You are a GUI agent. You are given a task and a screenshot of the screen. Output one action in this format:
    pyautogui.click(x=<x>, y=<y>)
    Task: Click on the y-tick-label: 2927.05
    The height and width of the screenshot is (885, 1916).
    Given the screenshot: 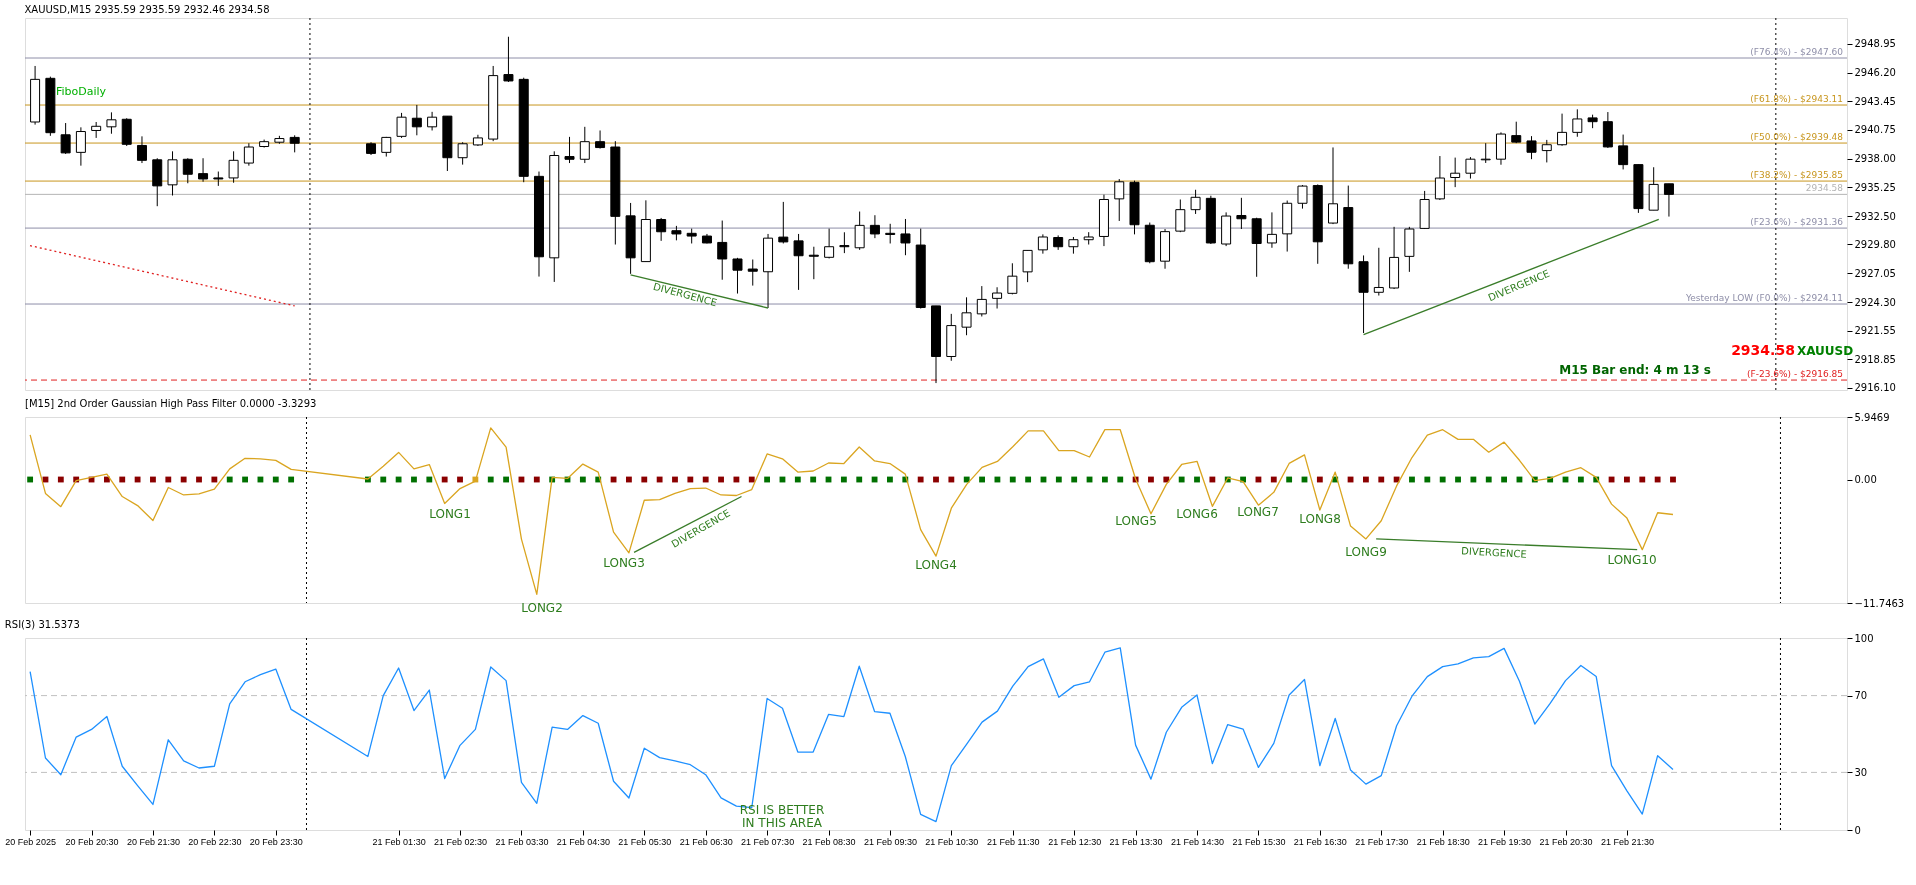 What is the action you would take?
    pyautogui.click(x=1875, y=273)
    